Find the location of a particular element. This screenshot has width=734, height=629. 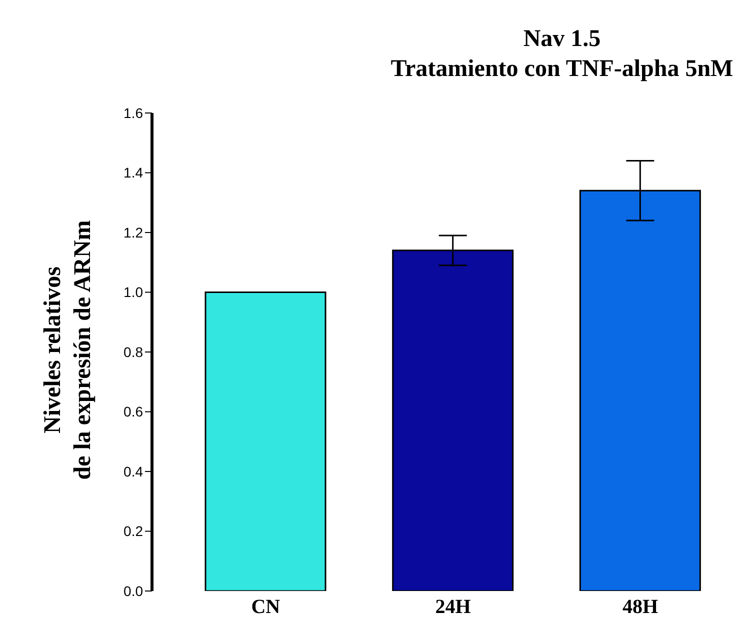

x-tick-label: 24H is located at coordinates (453, 607).